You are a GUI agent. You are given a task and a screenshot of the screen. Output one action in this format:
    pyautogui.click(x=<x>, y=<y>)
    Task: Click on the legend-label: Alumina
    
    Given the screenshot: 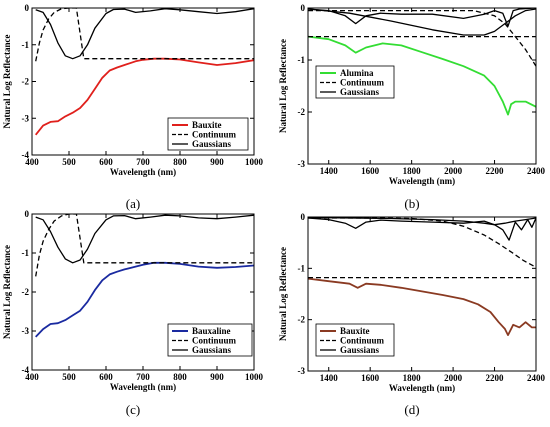 What is the action you would take?
    pyautogui.click(x=357, y=73)
    